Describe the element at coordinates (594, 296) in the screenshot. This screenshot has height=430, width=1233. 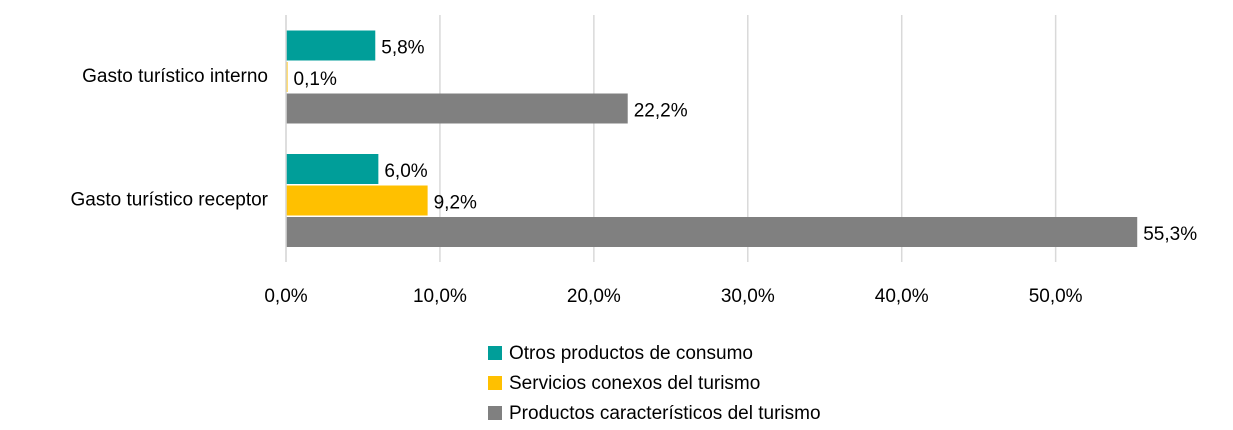
I see `x-tick-label: 20,0%` at that location.